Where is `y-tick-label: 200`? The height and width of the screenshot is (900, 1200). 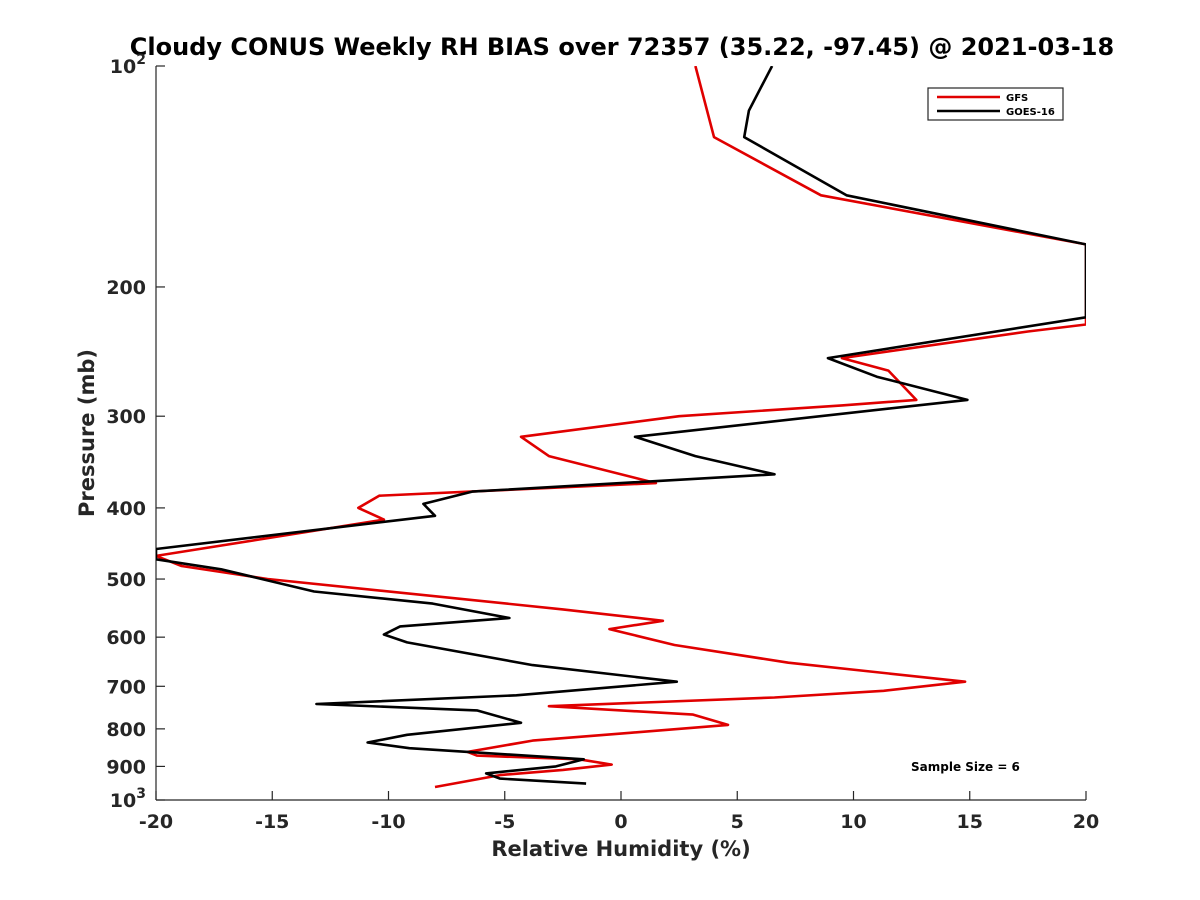
y-tick-label: 200 is located at coordinates (126, 288).